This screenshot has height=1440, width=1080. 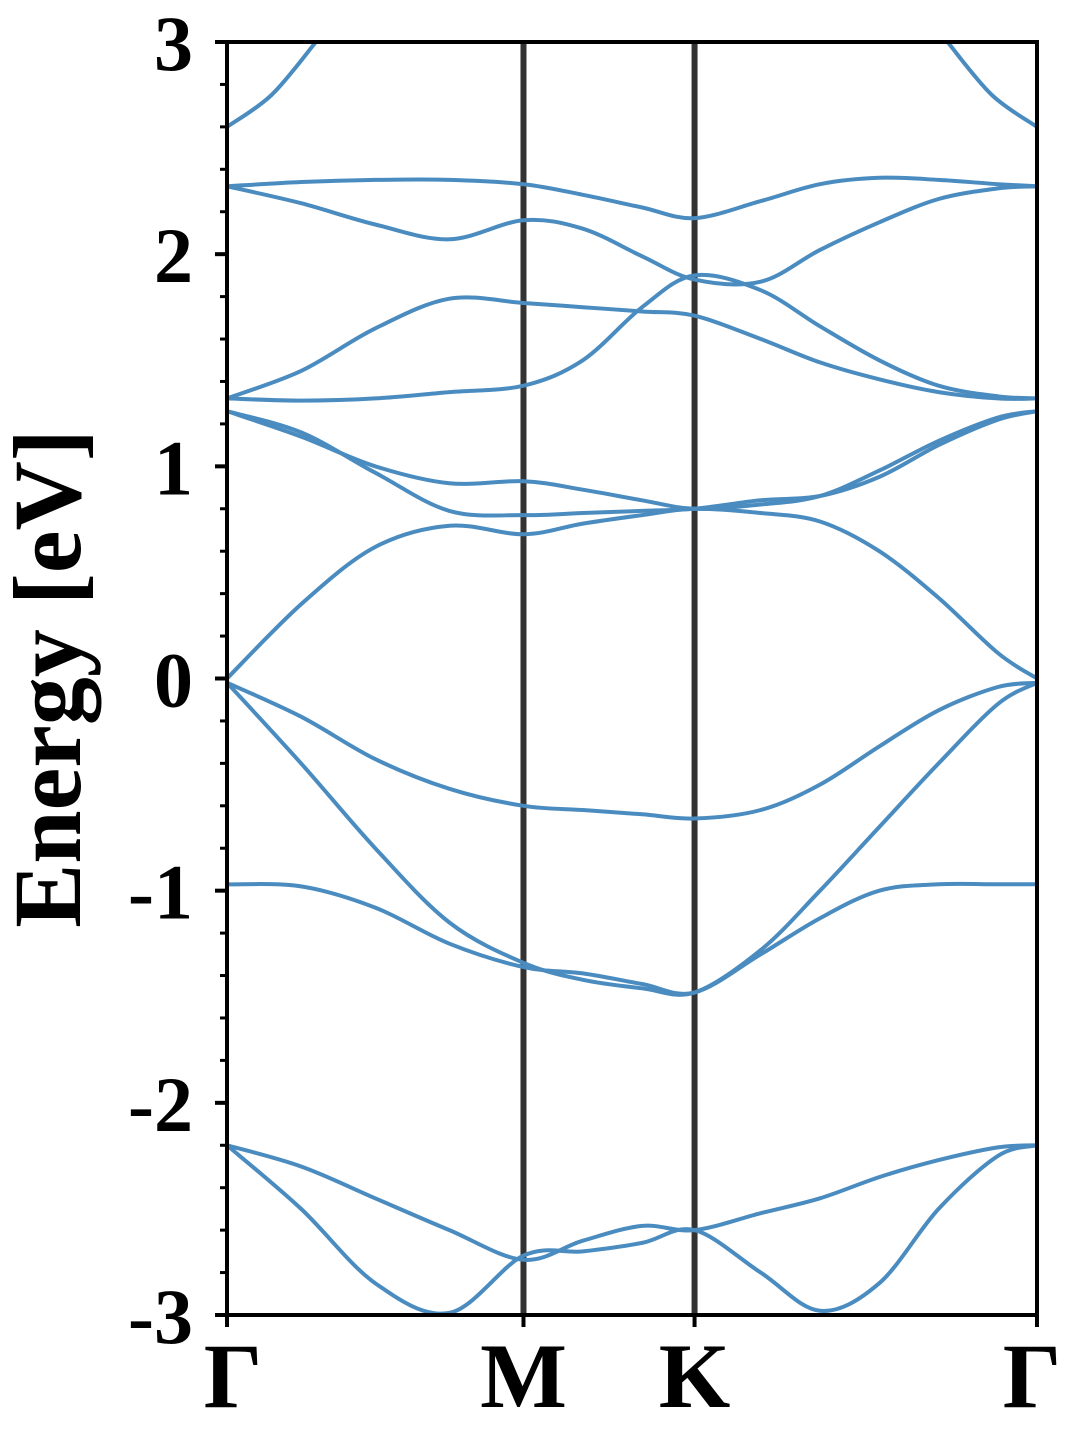 What do you see at coordinates (173, 467) in the screenshot?
I see `y-tick-label: 1` at bounding box center [173, 467].